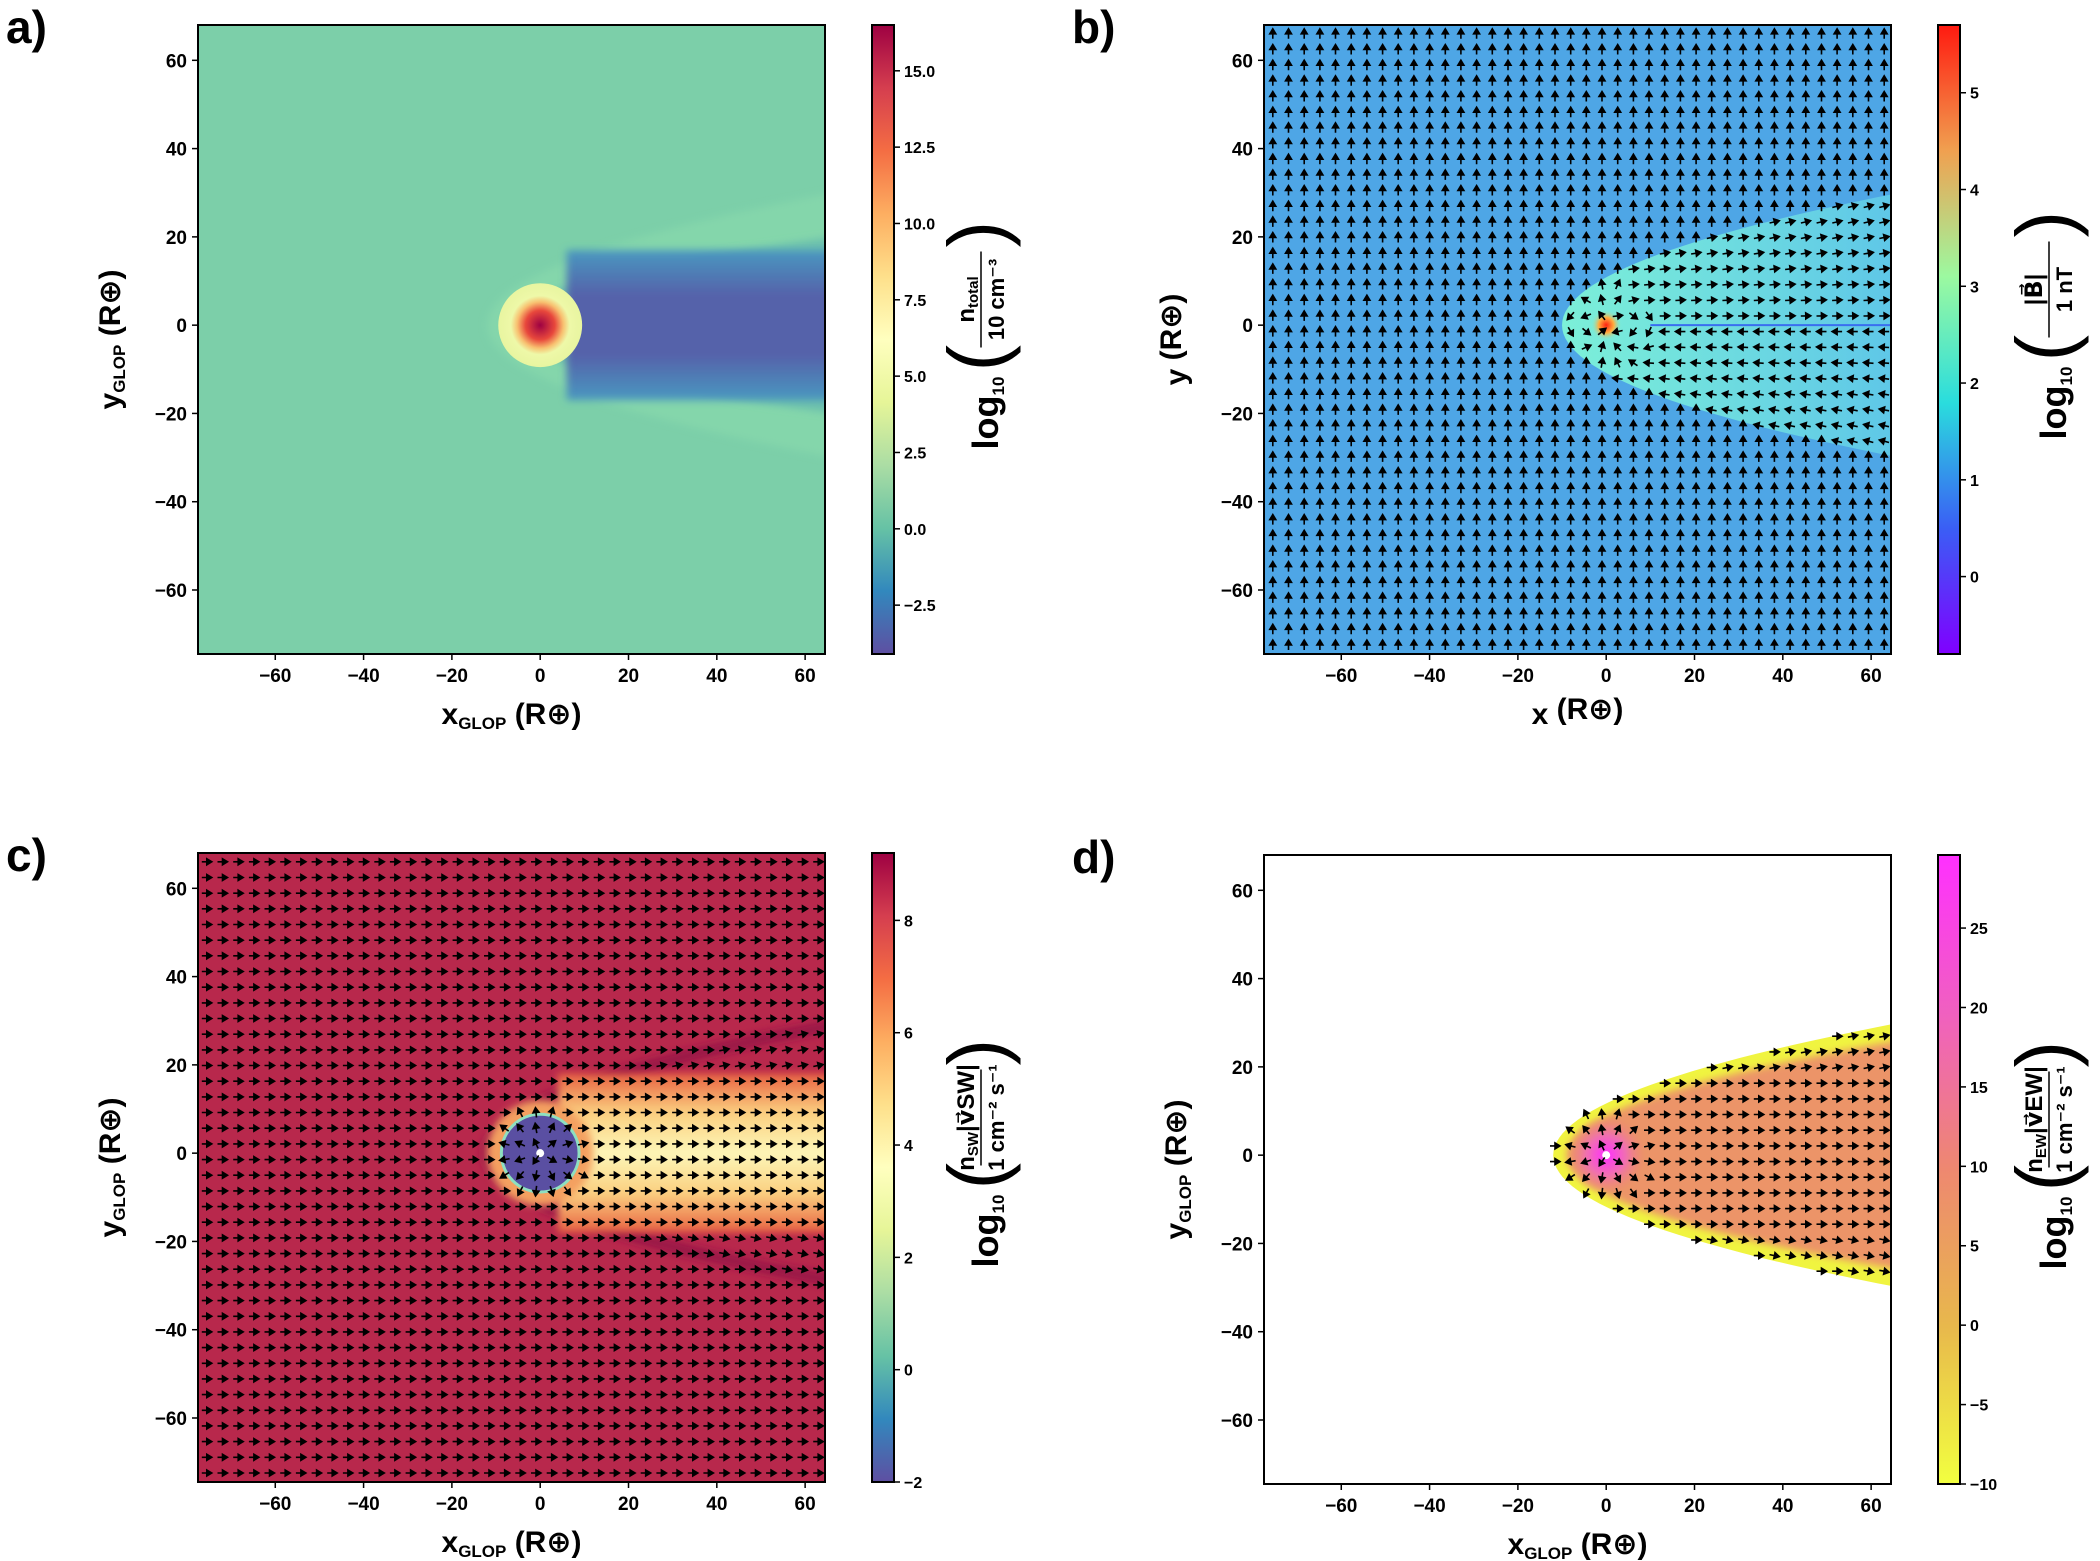 Image resolution: width=2100 pixels, height=1561 pixels. I want to click on x-tick-label: 60, so click(805, 676).